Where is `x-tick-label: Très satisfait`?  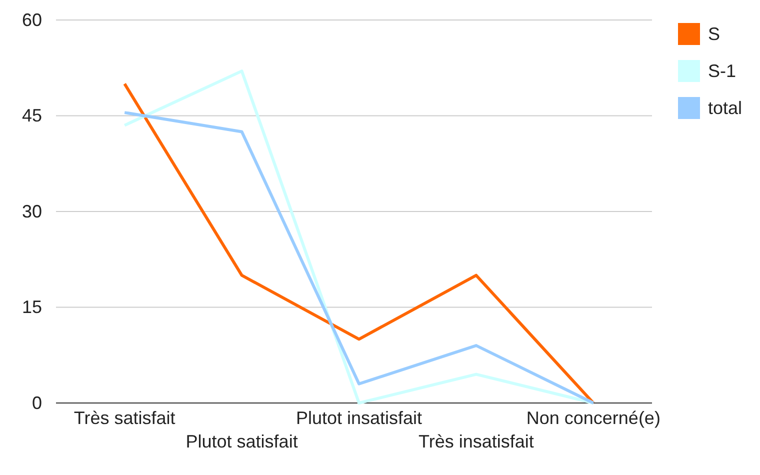
x-tick-label: Très satisfait is located at coordinates (125, 418).